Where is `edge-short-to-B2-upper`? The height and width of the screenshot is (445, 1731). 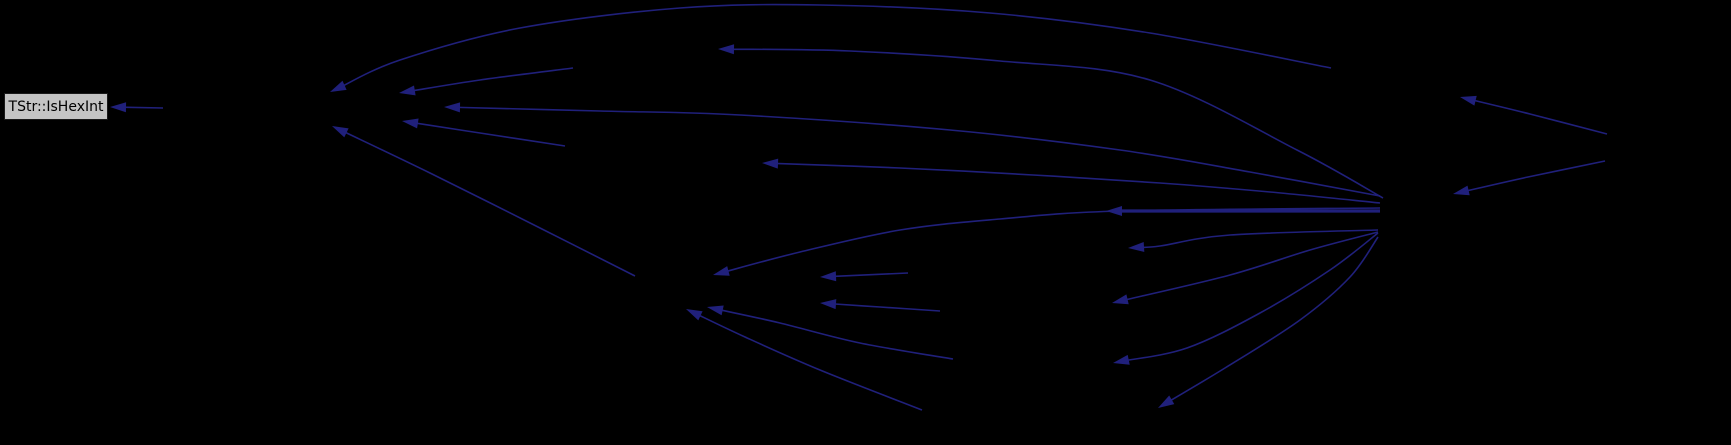 edge-short-to-B2-upper is located at coordinates (869, 275).